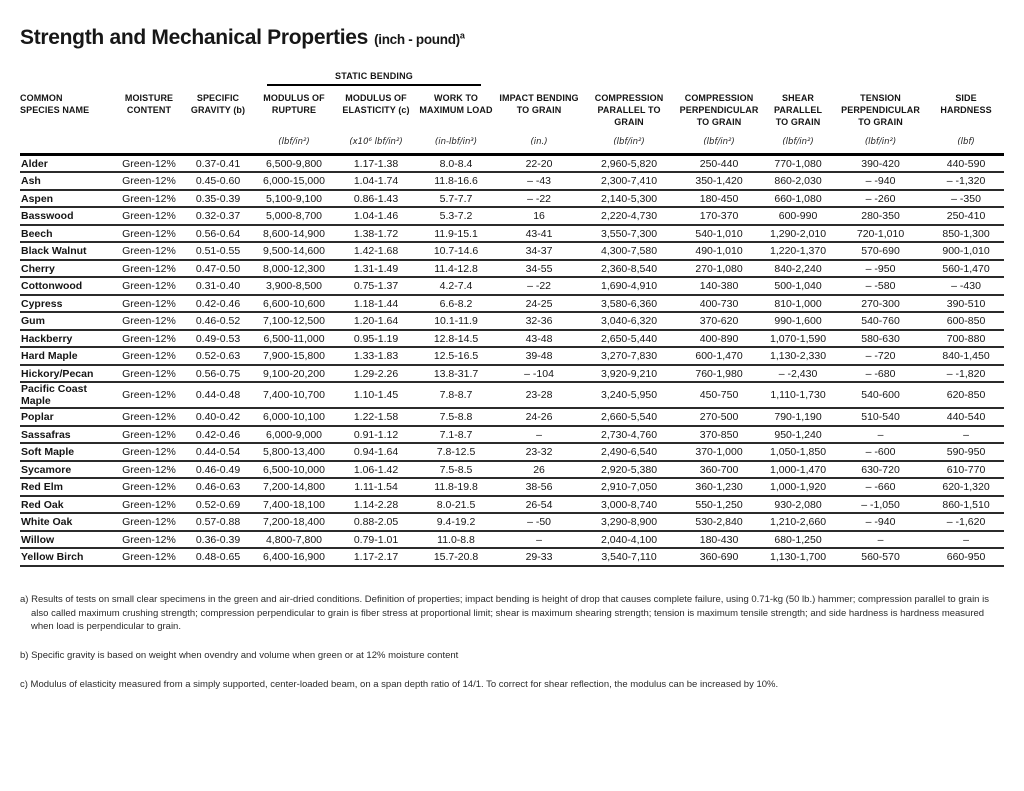 This screenshot has height=791, width=1024. I want to click on cell-specific_gravity: 0.56-0.64, so click(218, 234).